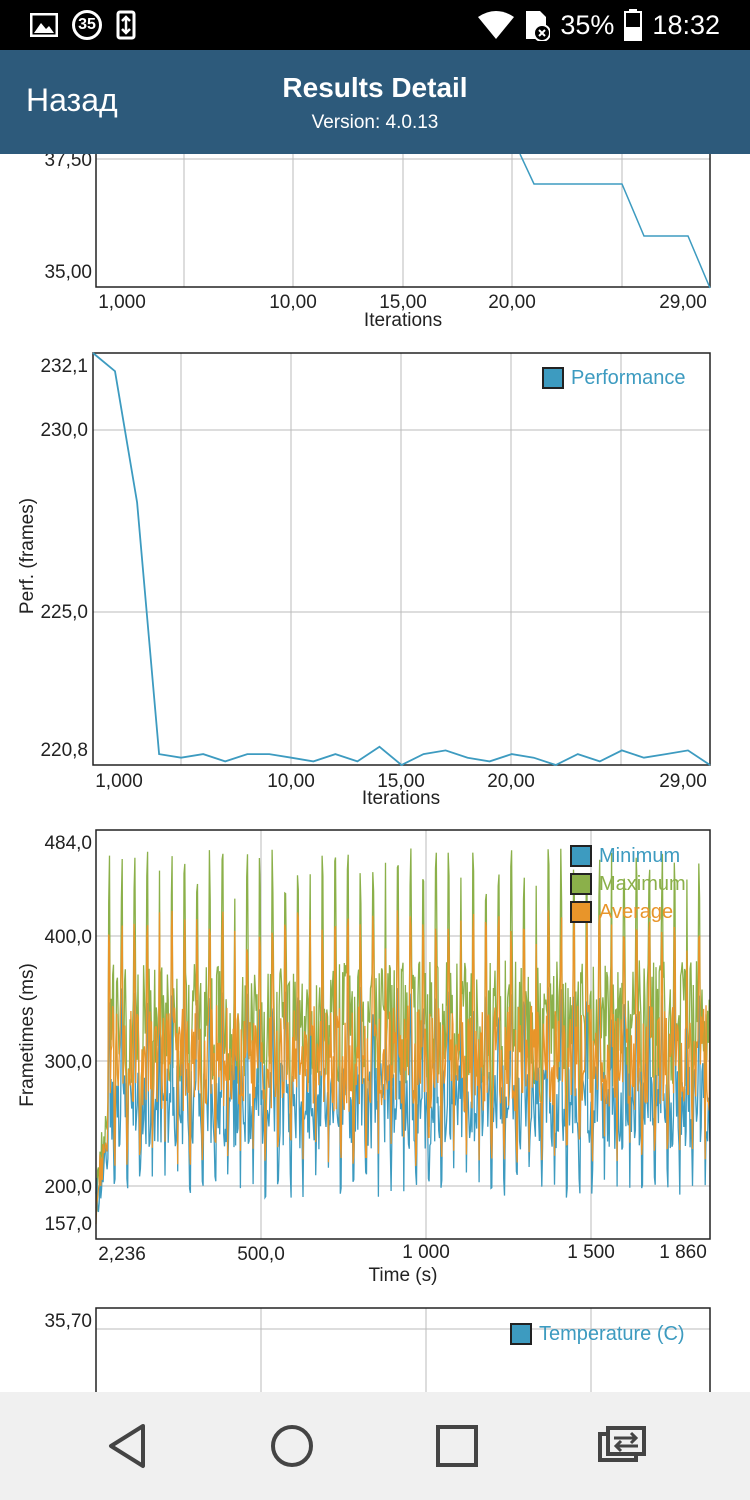 Image resolution: width=750 pixels, height=1500 pixels. Describe the element at coordinates (683, 302) in the screenshot. I see `chart0-xtick-4: 29,00` at that location.